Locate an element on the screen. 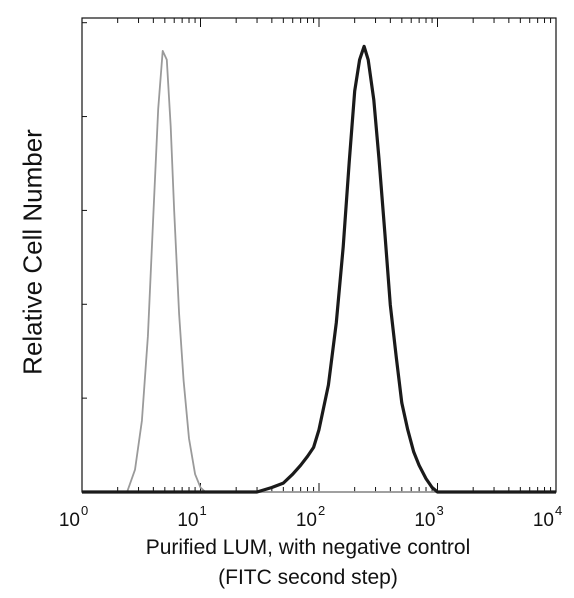 This screenshot has height=598, width=574. x-tick-label-exponent: 4 is located at coordinates (558, 510).